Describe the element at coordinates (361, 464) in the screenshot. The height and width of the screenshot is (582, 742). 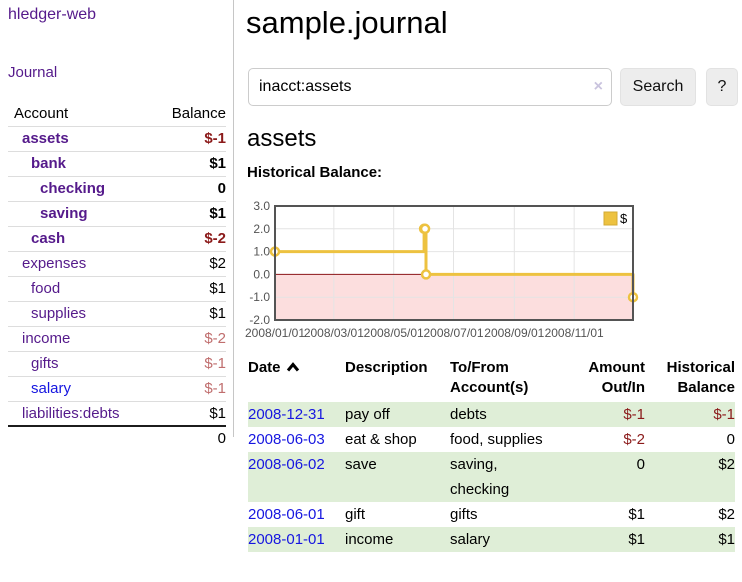
I see `register-description-cell: save` at that location.